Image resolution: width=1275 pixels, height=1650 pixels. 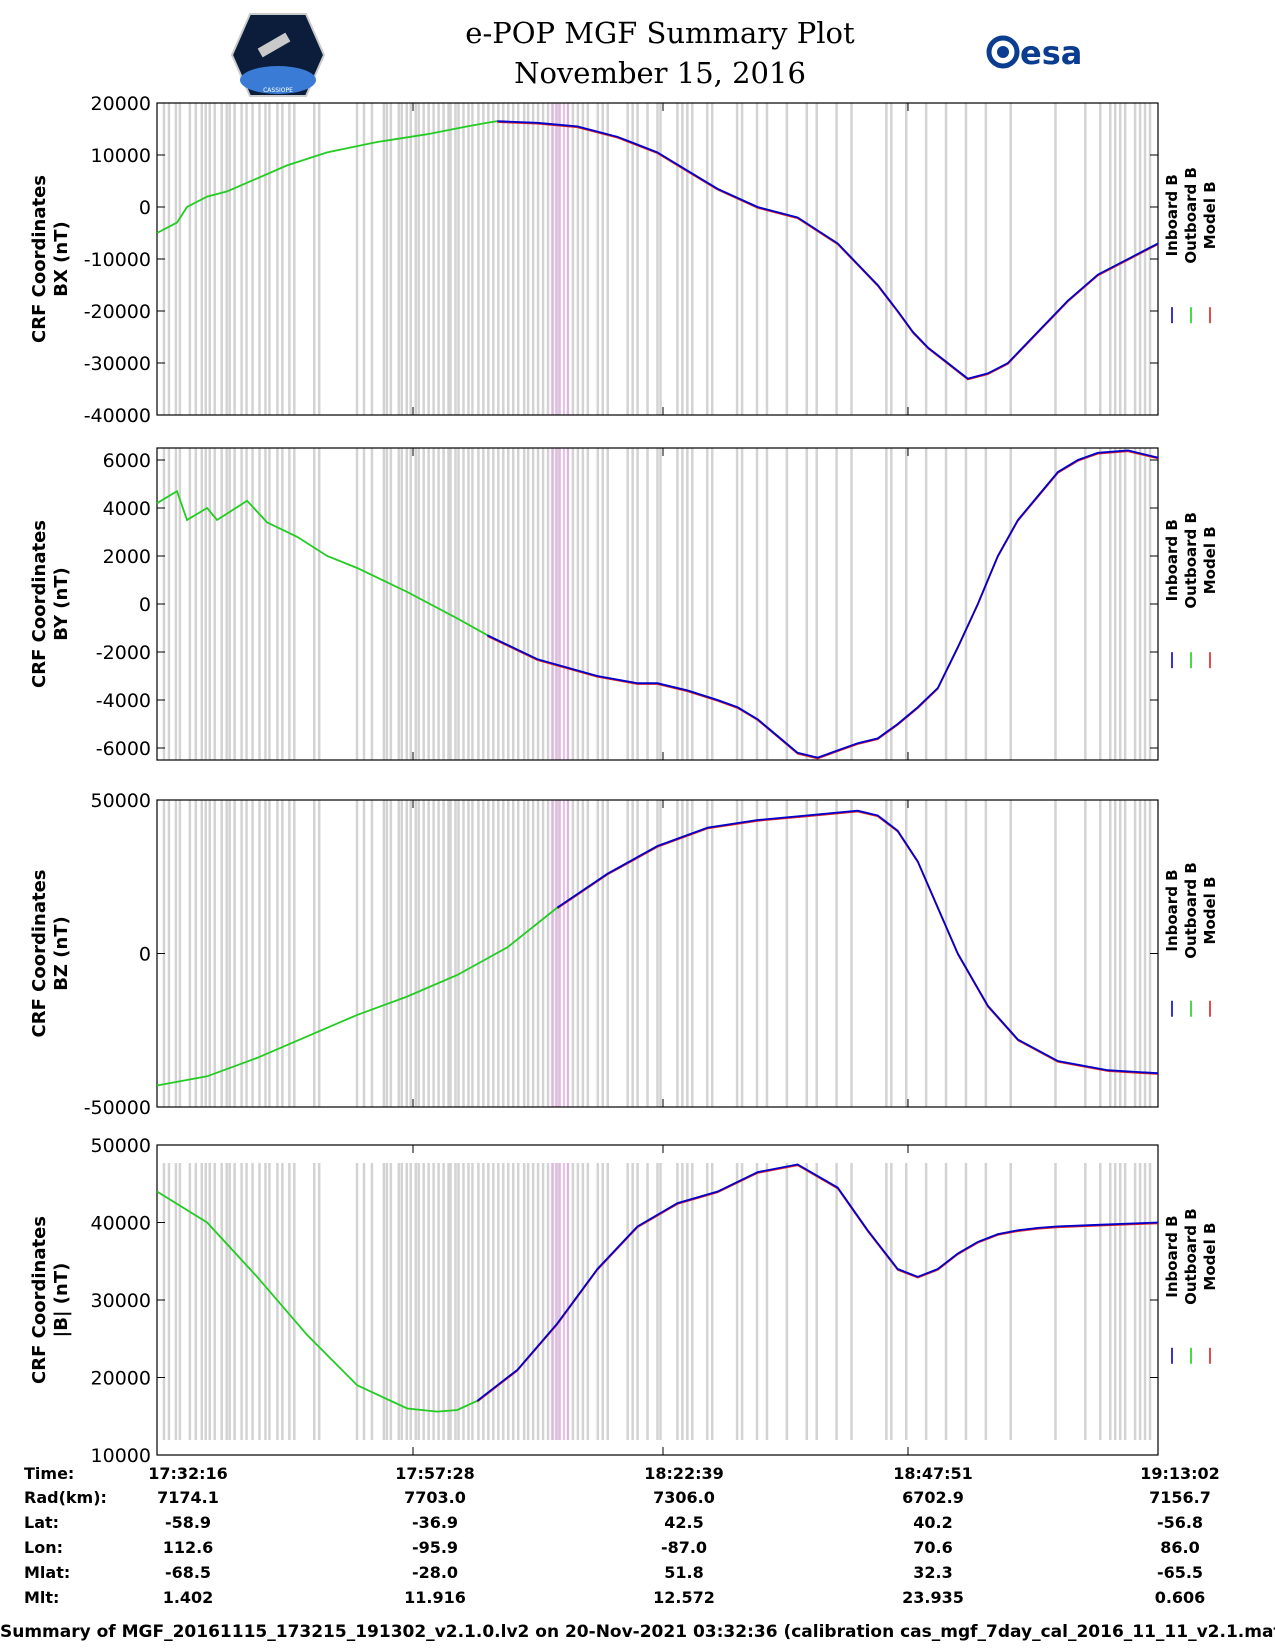 I want to click on orbit-value: 1.402, so click(x=188, y=1597).